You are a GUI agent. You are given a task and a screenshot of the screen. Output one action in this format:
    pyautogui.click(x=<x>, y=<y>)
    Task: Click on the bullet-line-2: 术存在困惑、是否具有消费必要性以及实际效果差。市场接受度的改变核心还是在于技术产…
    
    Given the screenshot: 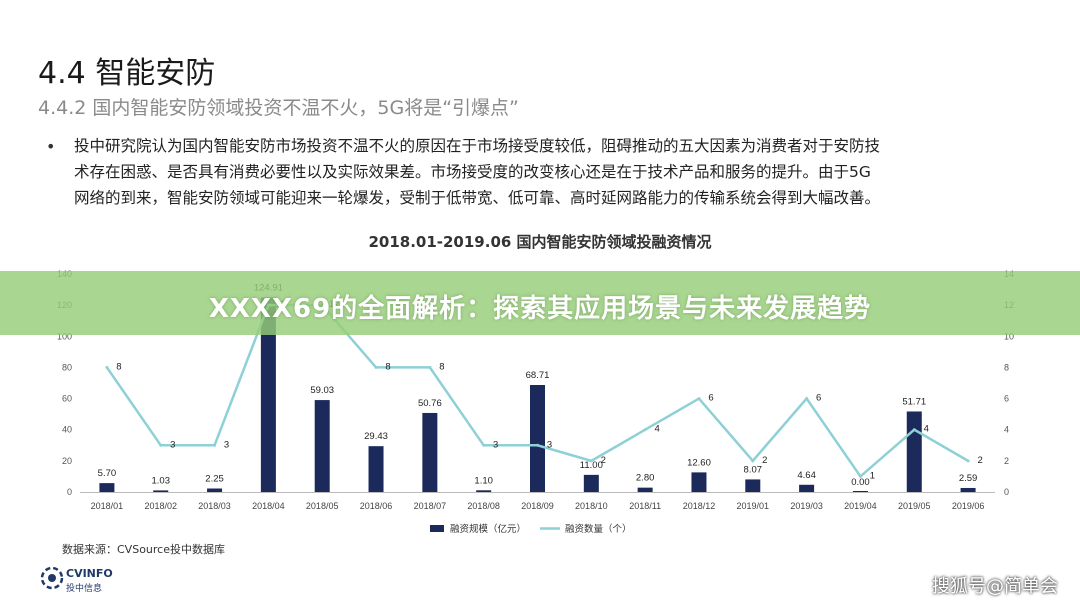 What is the action you would take?
    pyautogui.click(x=472, y=172)
    